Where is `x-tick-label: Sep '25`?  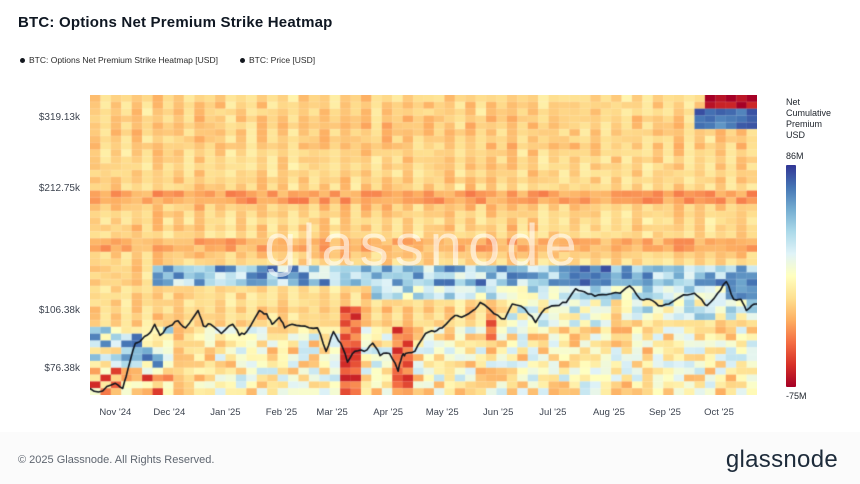 x-tick-label: Sep '25 is located at coordinates (664, 412).